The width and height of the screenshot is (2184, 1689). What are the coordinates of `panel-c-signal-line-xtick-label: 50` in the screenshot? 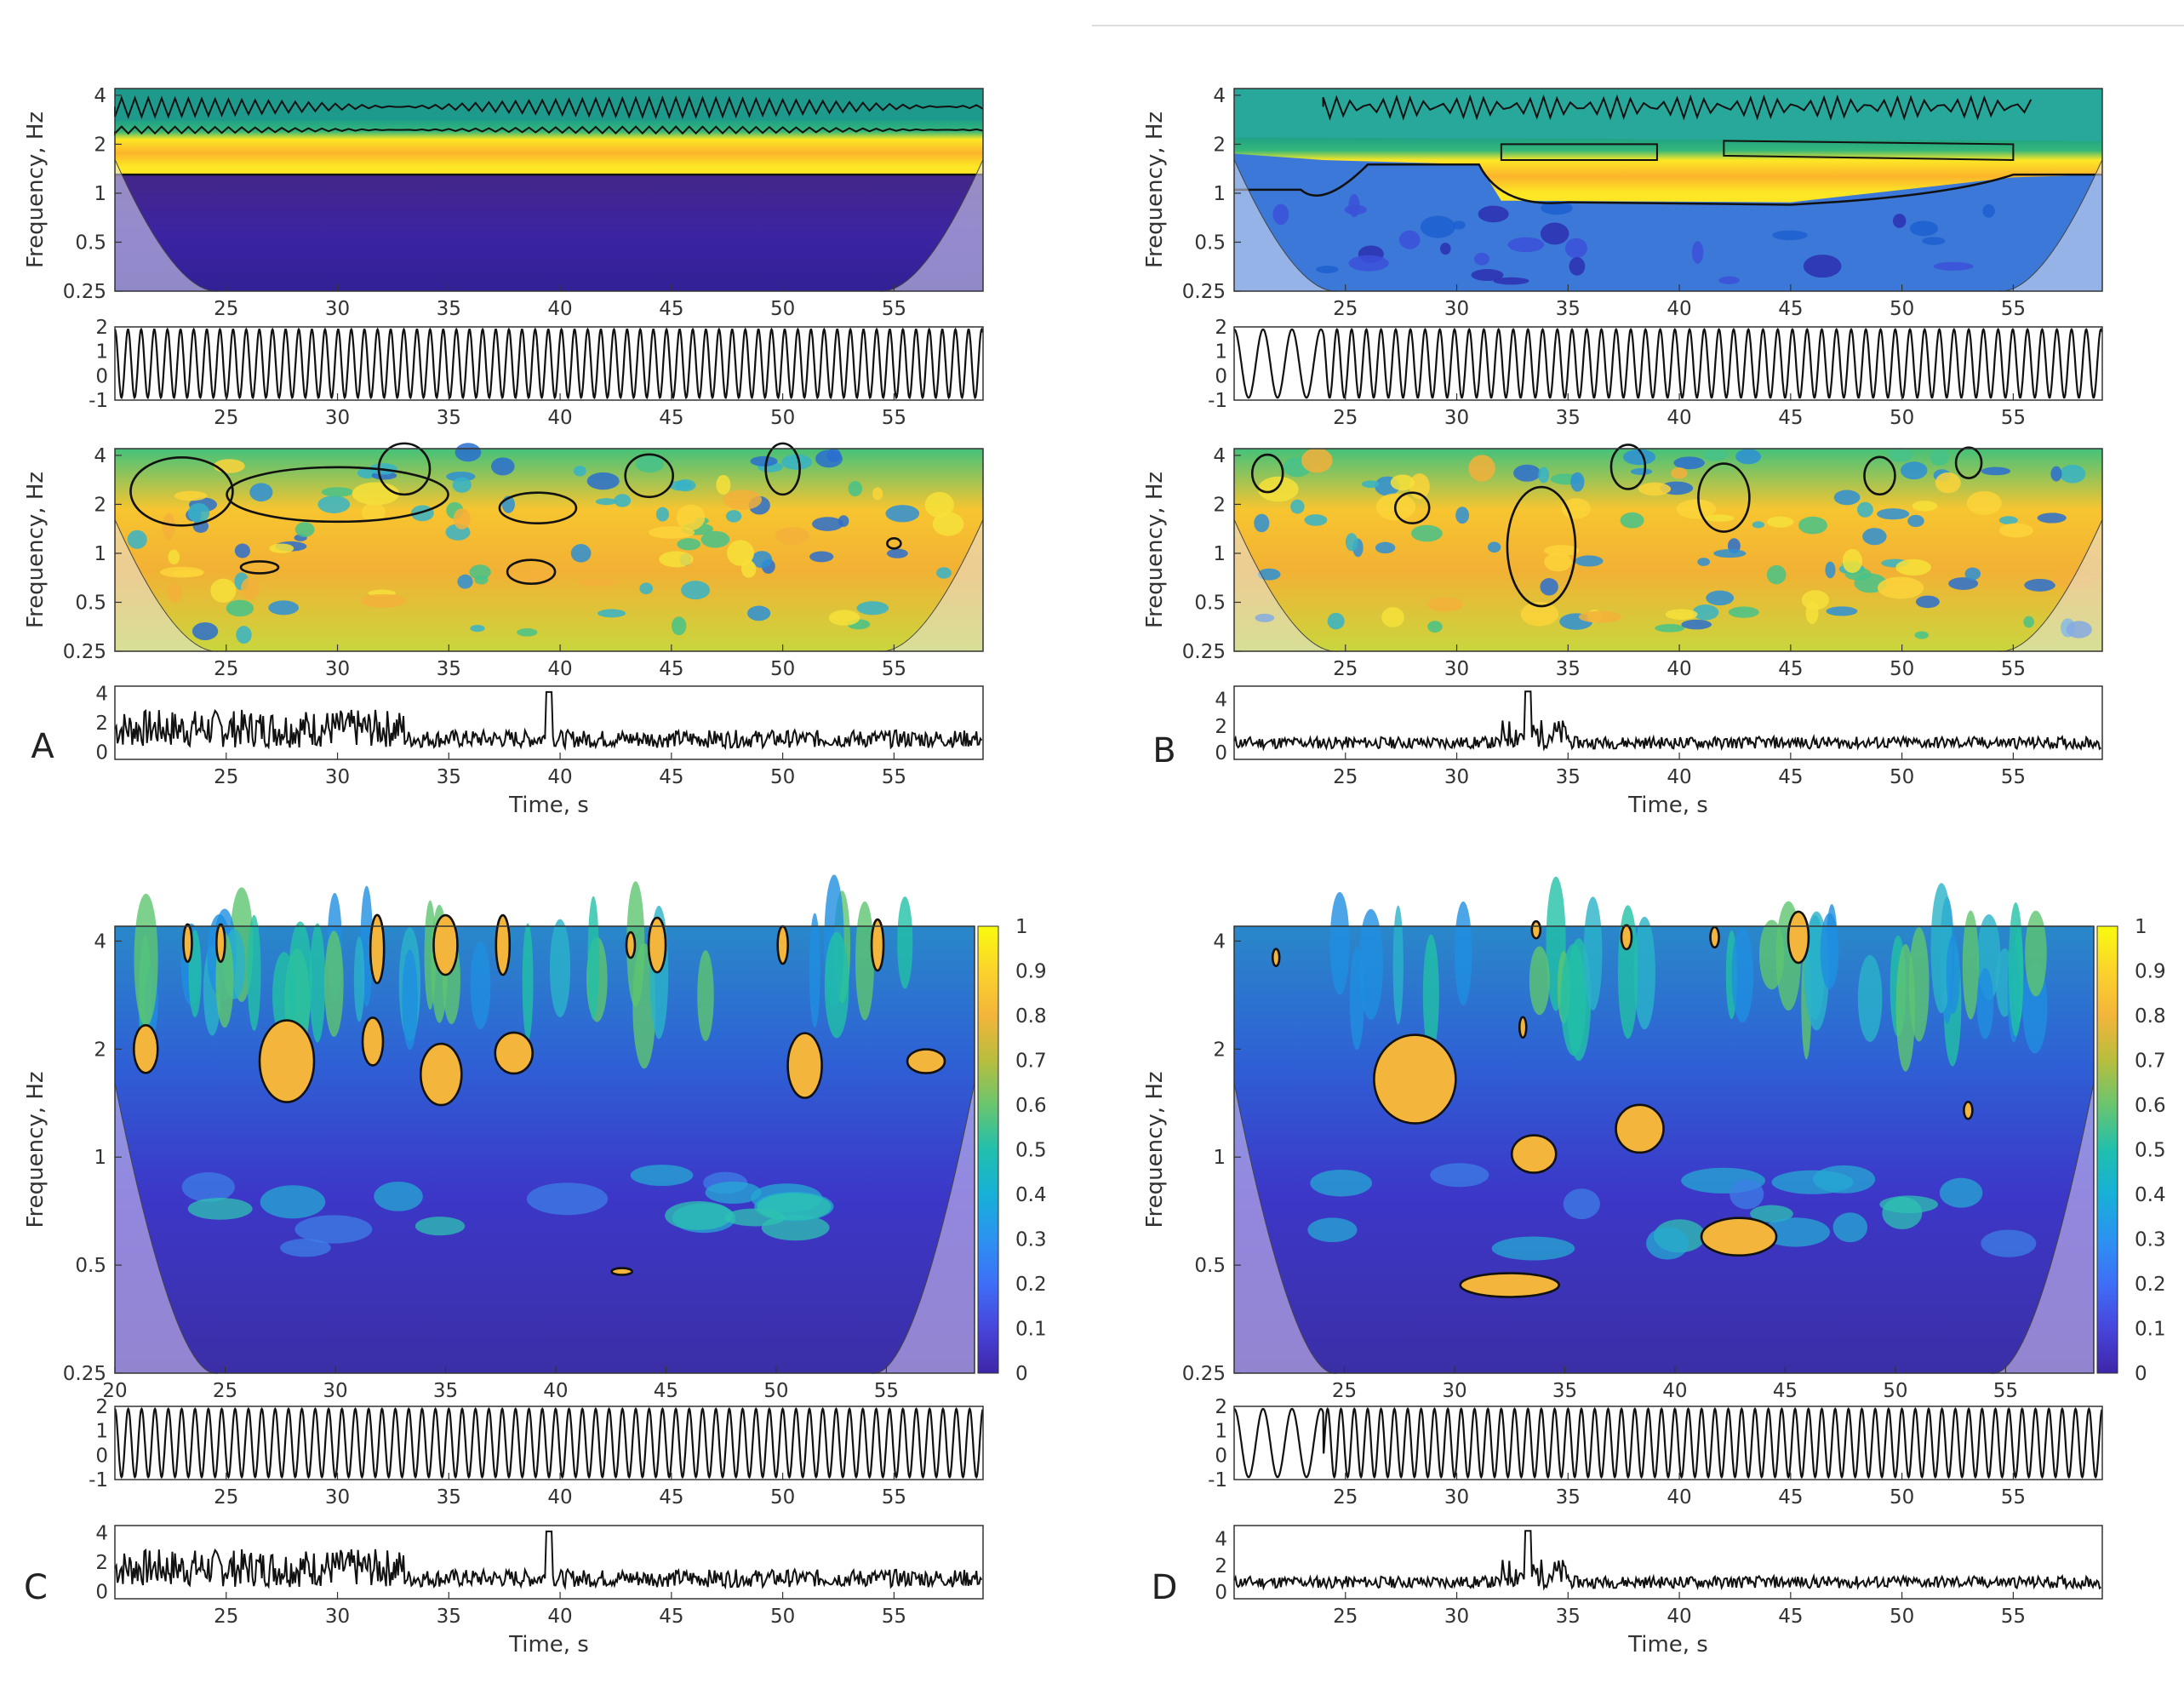 It's located at (782, 1617).